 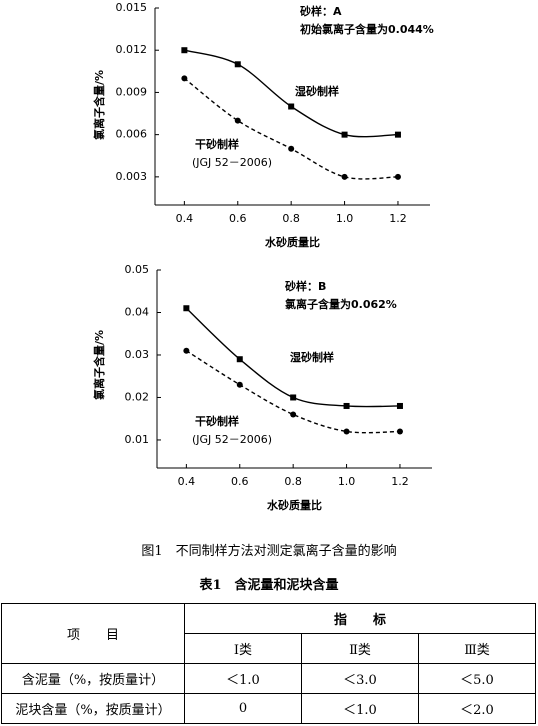 What do you see at coordinates (137, 354) in the screenshot?
I see `y-tick-label: 0.03` at bounding box center [137, 354].